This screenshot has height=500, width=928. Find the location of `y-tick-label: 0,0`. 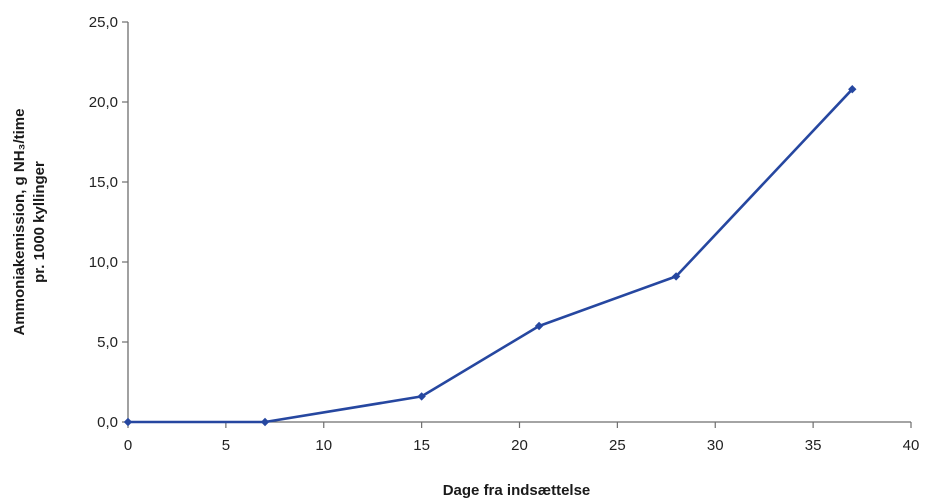

y-tick-label: 0,0 is located at coordinates (107, 422).